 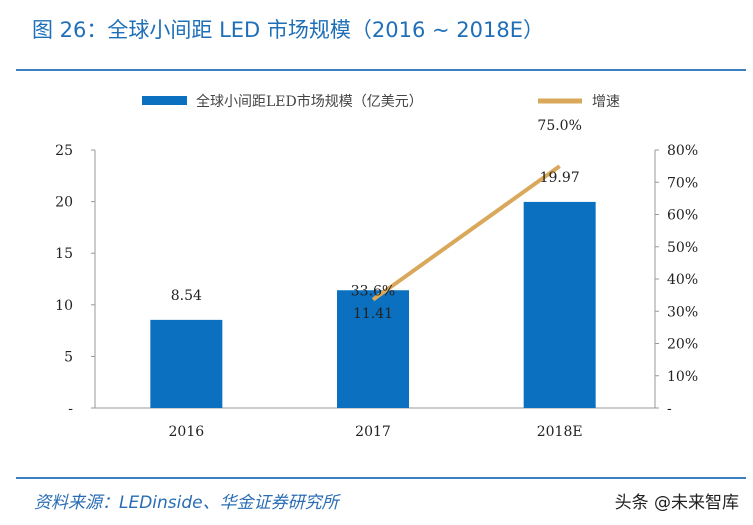 What do you see at coordinates (186, 503) in the screenshot?
I see `source-note: 资料来源：LEDinside、华金证券研究所` at bounding box center [186, 503].